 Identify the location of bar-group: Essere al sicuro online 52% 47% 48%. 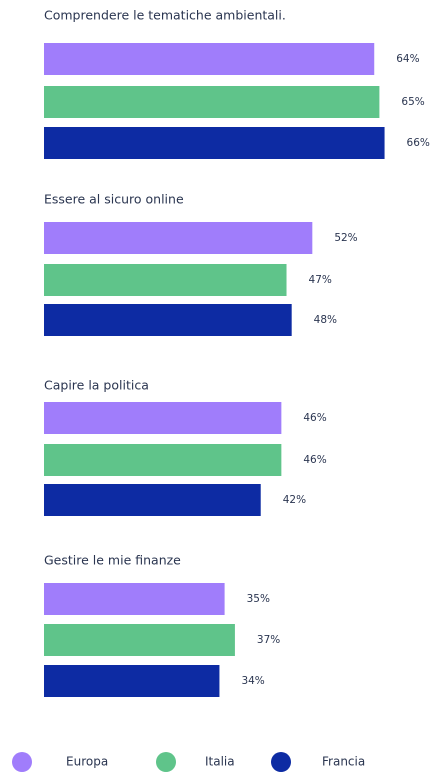
(201, 264).